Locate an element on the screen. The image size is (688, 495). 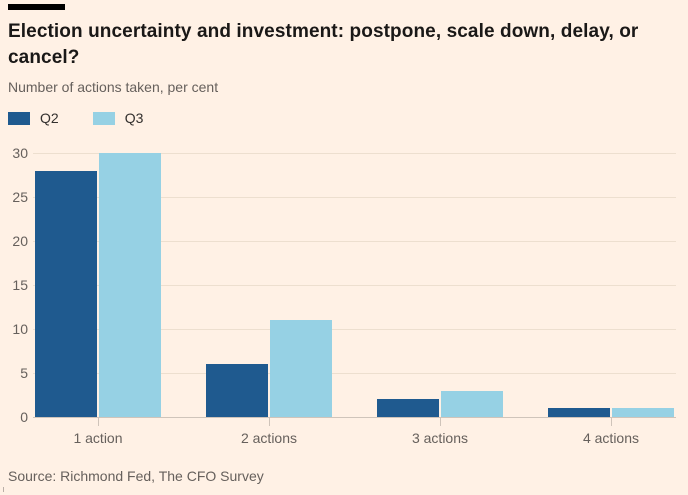
bar-q2-1-action is located at coordinates (66, 293).